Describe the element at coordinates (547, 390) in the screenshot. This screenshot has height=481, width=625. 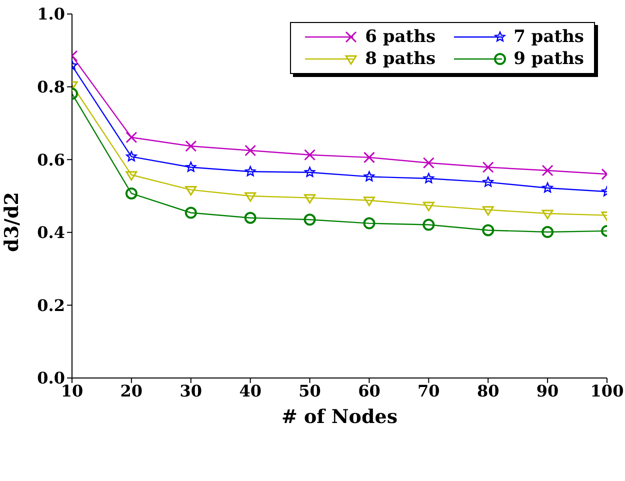
I see `x-tick-label: 90` at that location.